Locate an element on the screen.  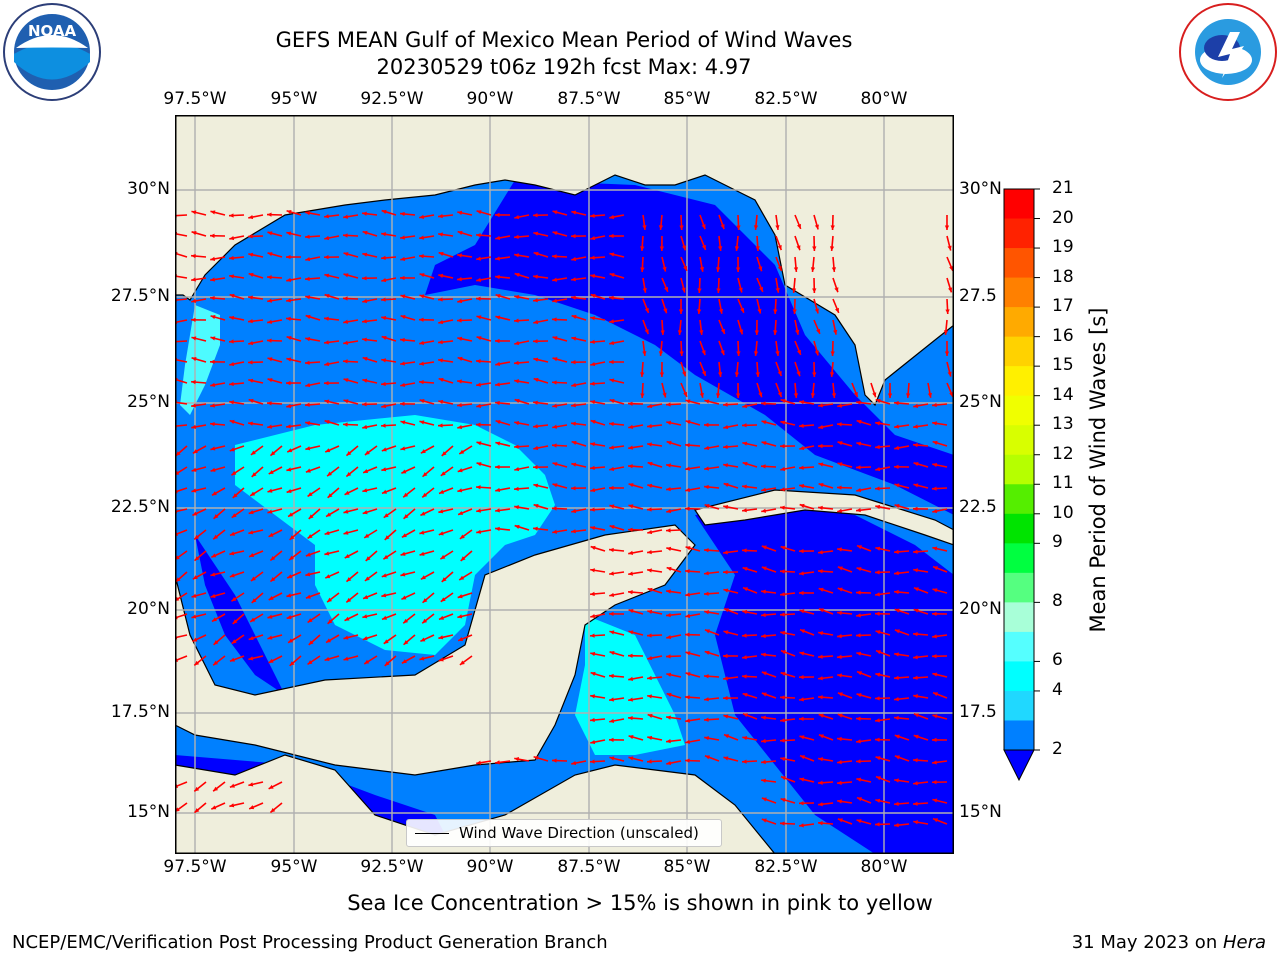
colorbar-tick-label: 17 is located at coordinates (1063, 306).